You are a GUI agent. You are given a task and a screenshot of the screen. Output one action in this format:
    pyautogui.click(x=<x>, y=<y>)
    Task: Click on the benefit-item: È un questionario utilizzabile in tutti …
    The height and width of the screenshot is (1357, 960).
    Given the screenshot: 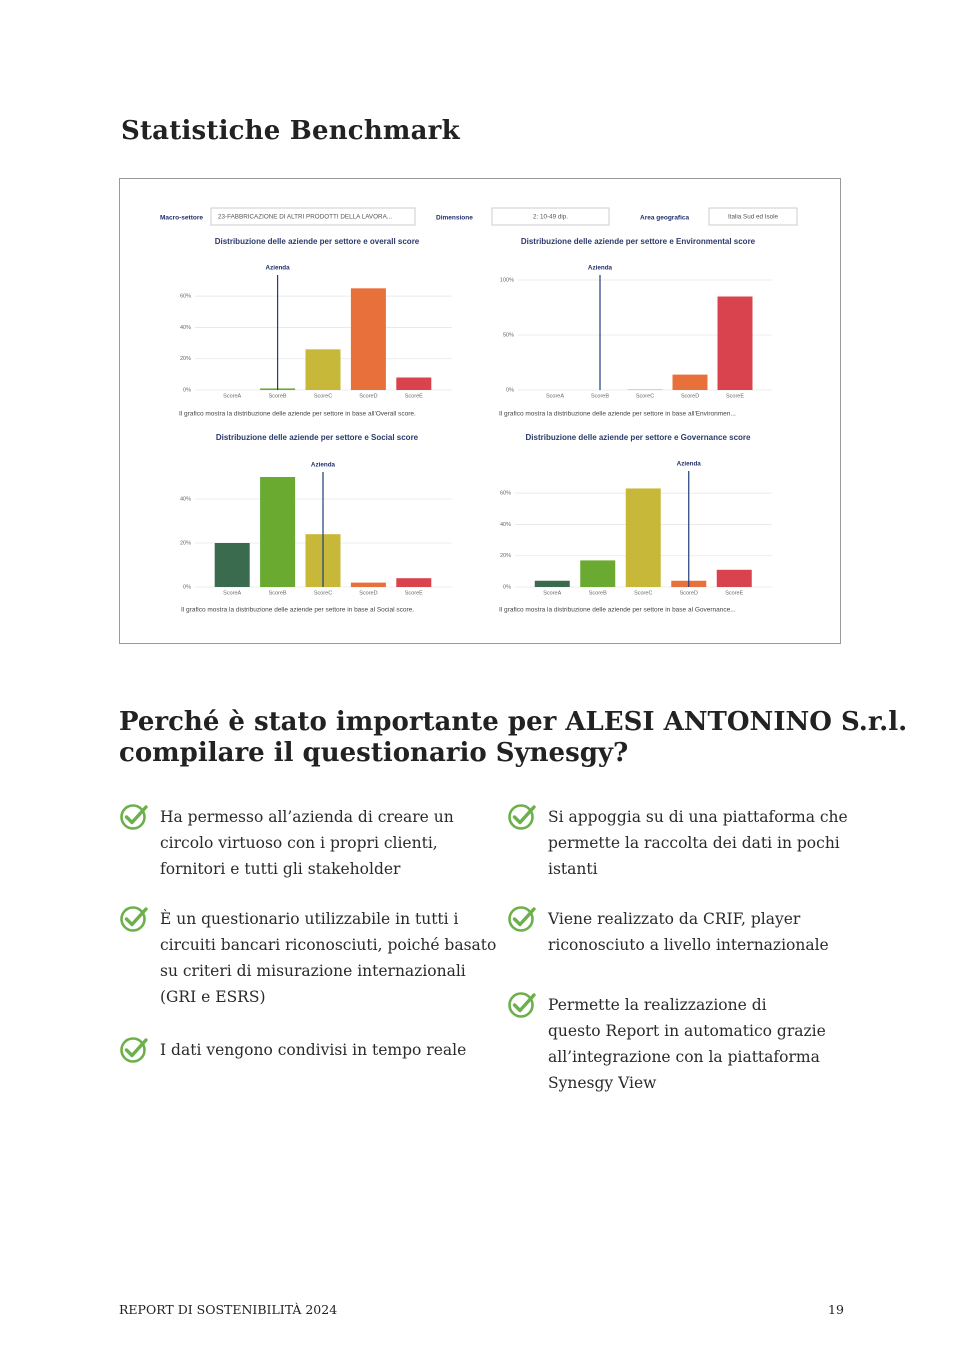 What is the action you would take?
    pyautogui.click(x=328, y=958)
    